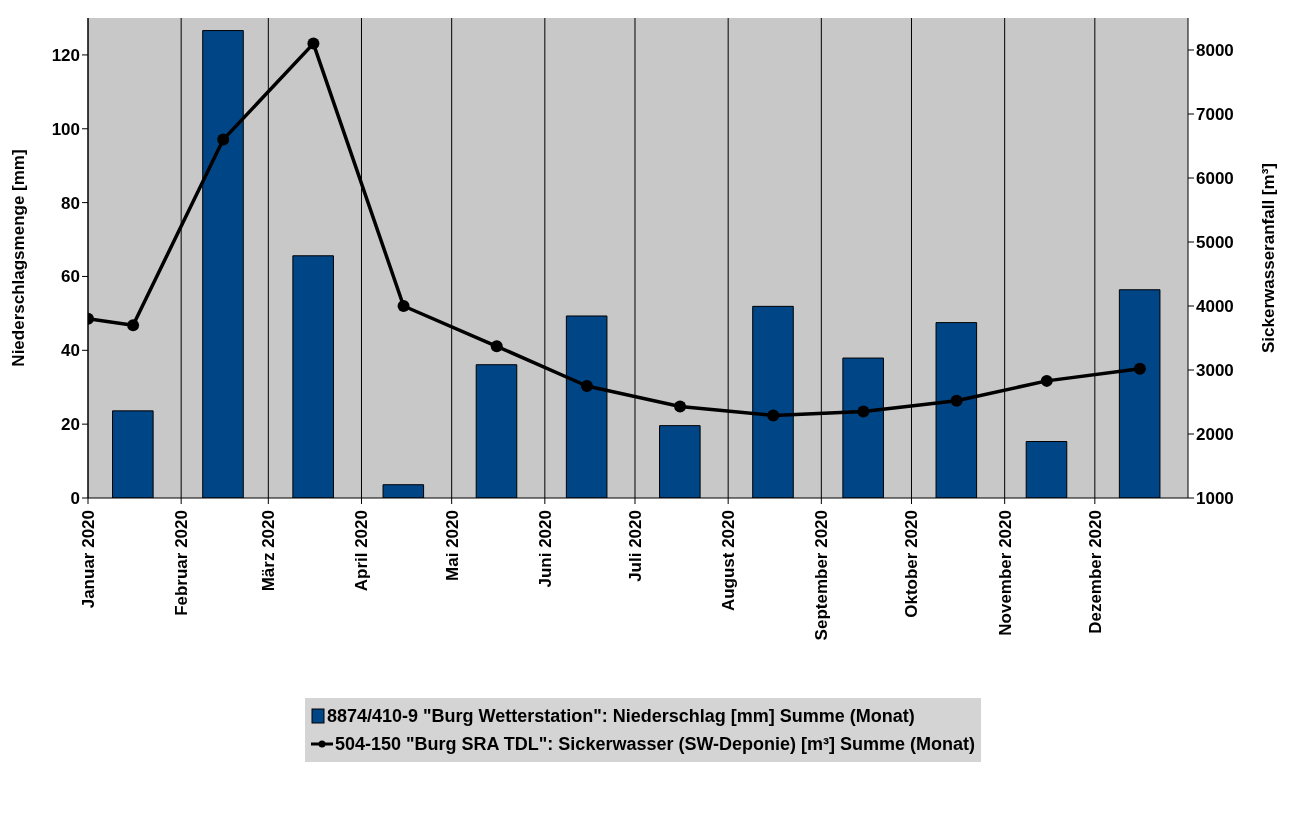  Describe the element at coordinates (635, 546) in the screenshot. I see `x-tick-label: Juli 2020` at that location.